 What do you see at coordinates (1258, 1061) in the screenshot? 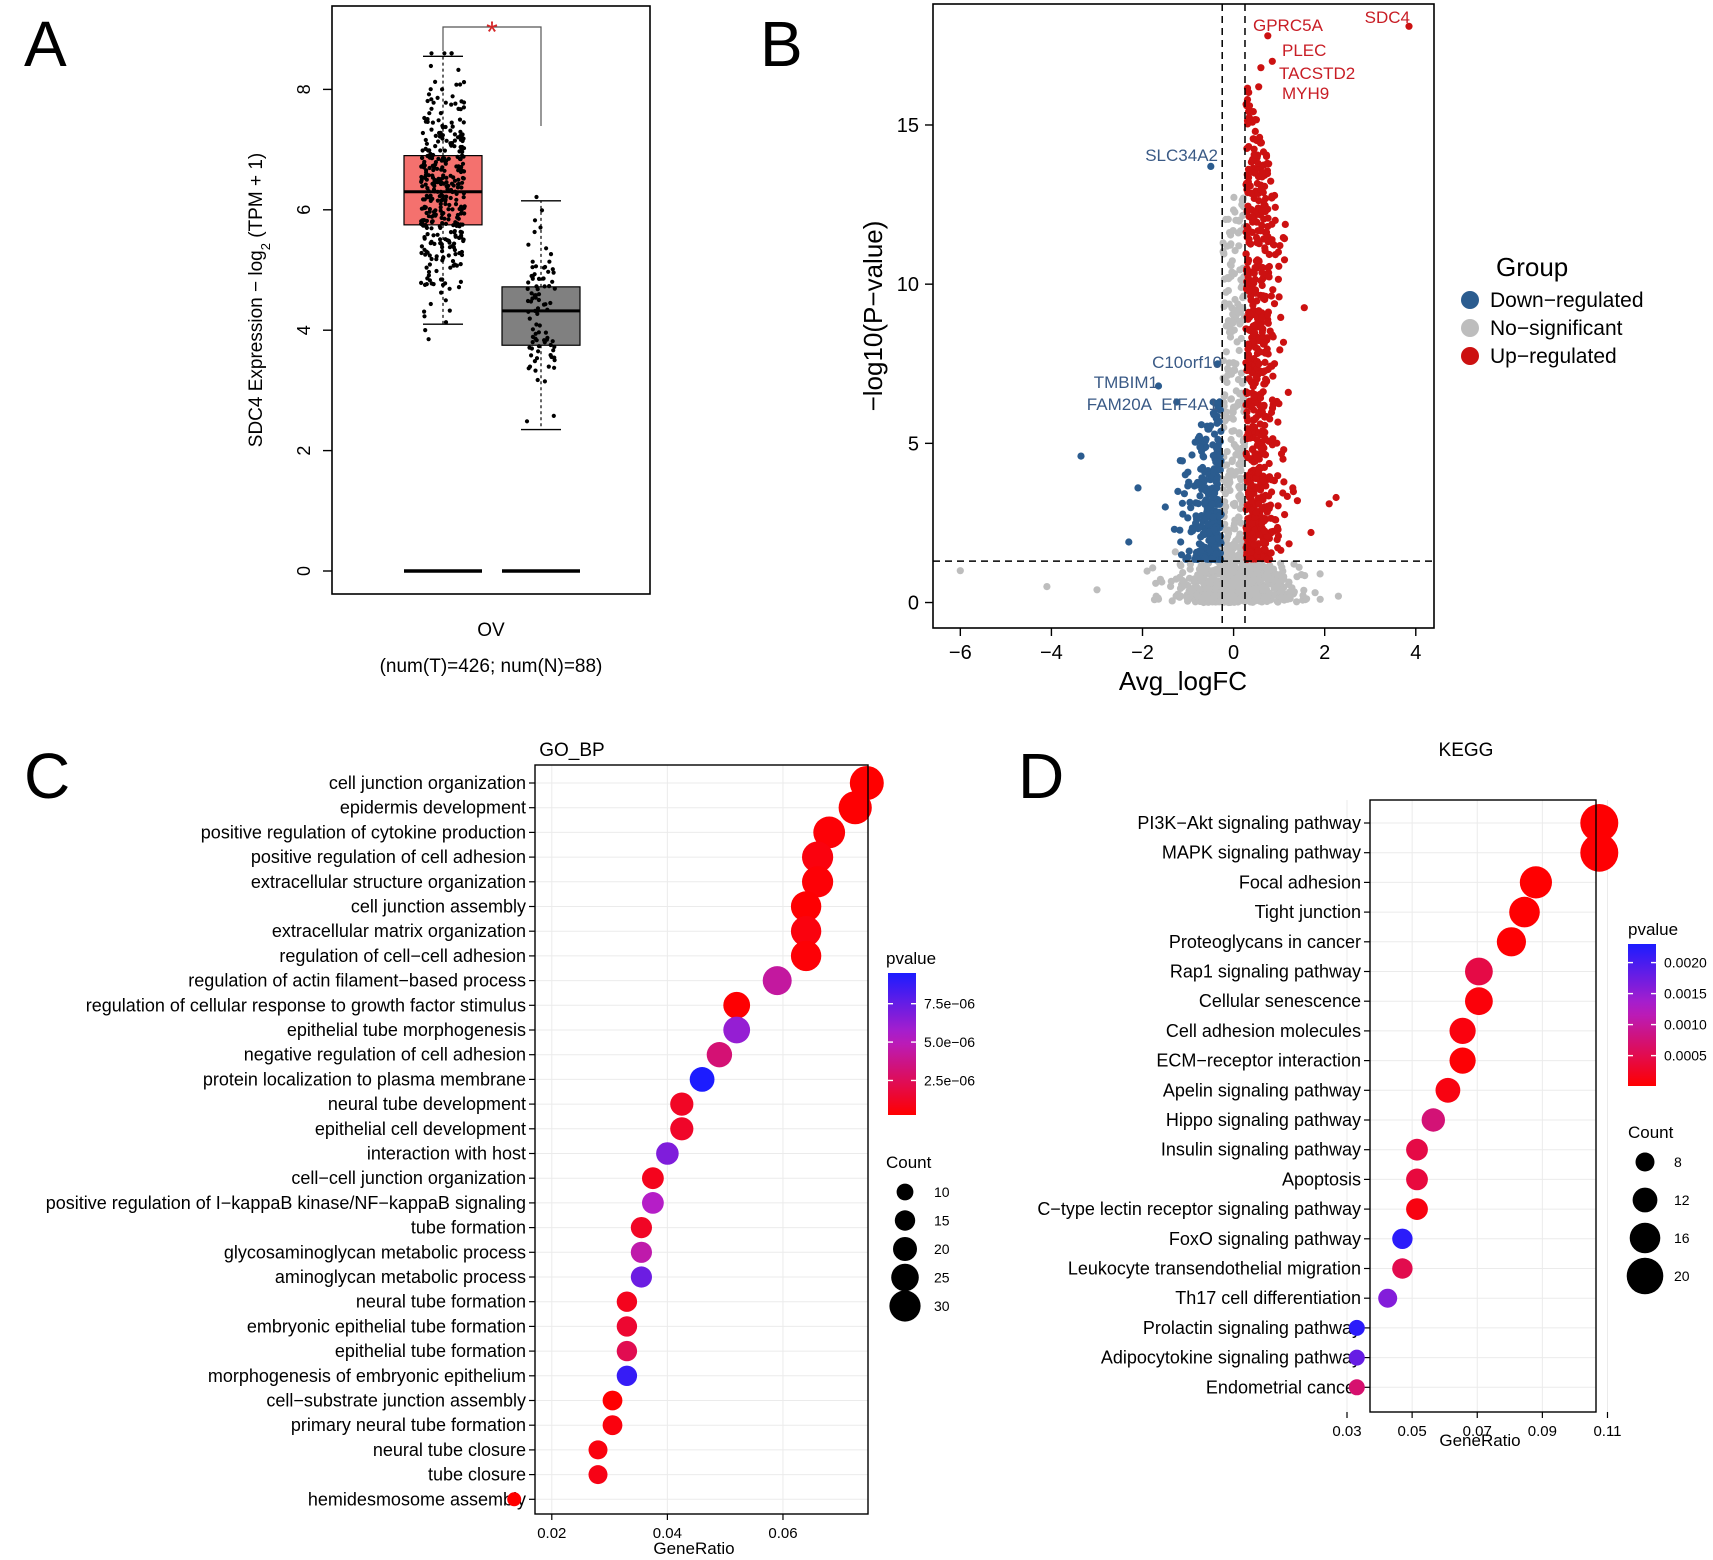
I see `panel-d-term-label: ECM−receptor interaction` at bounding box center [1258, 1061].